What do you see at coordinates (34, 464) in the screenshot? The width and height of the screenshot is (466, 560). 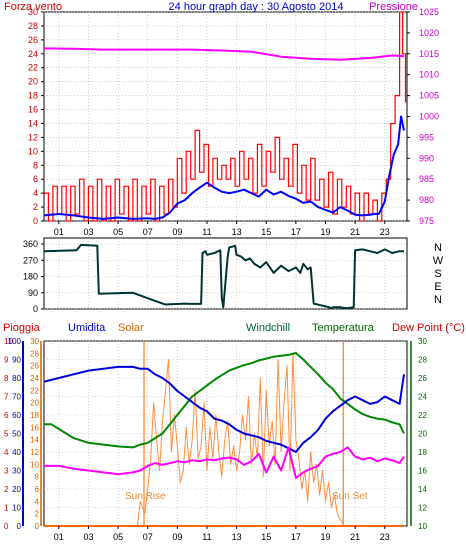 I see `solar-tick-label: 10` at bounding box center [34, 464].